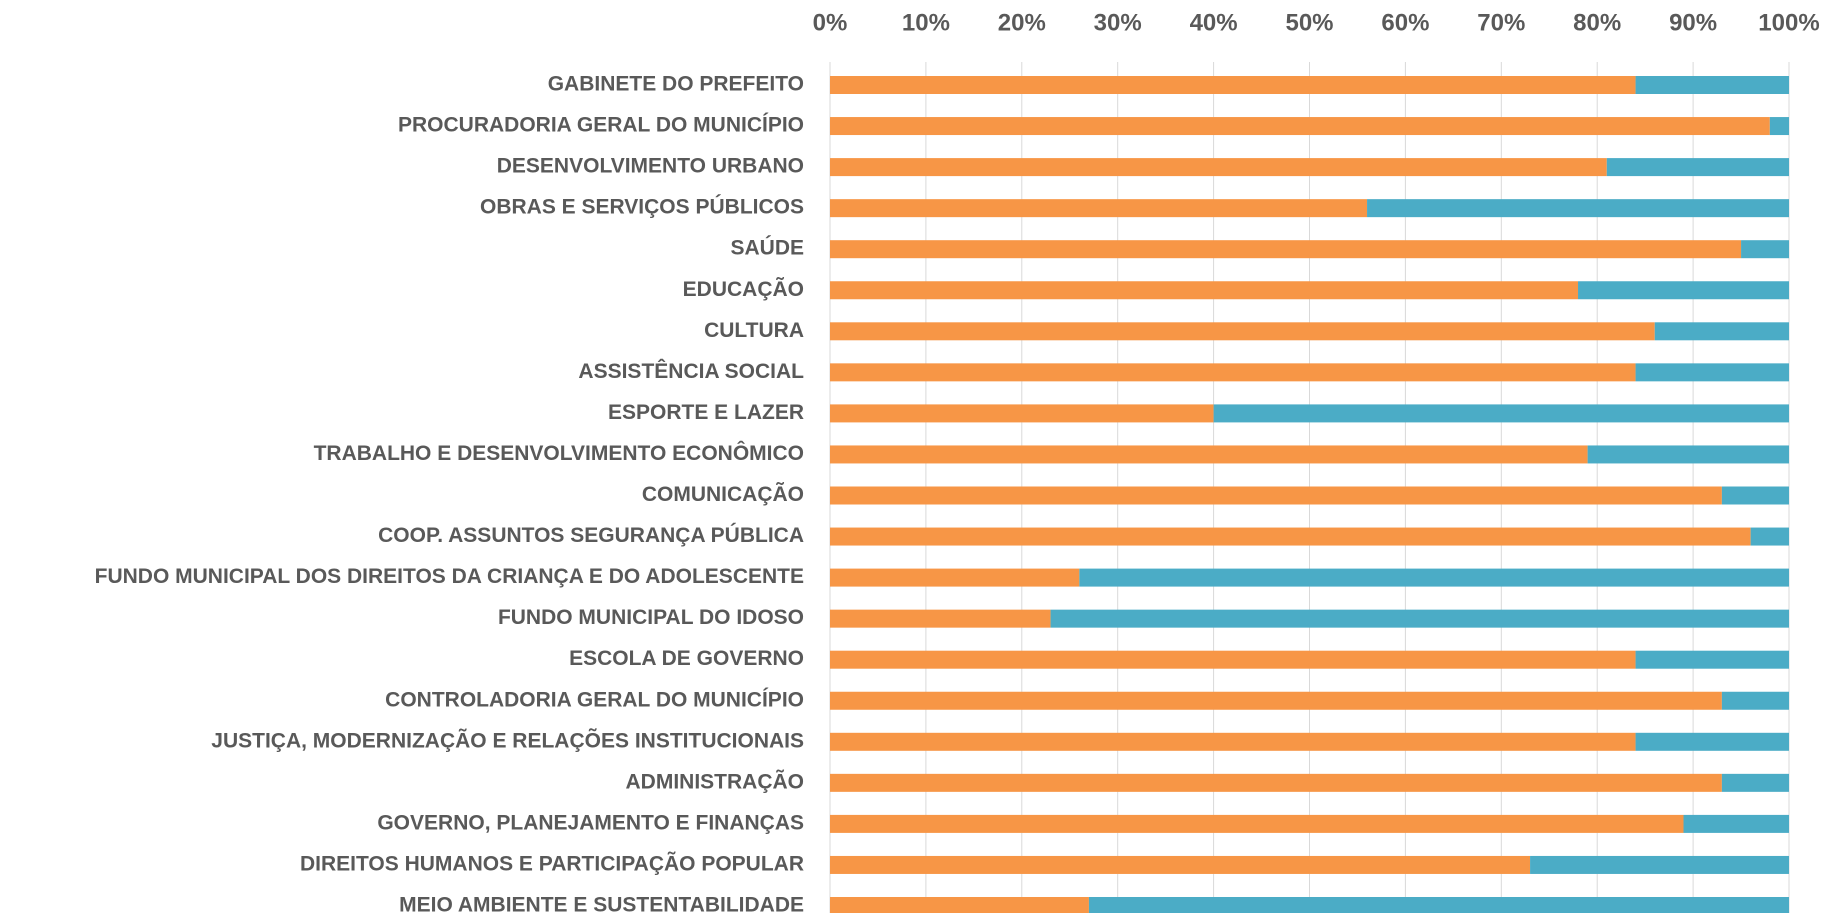  I want to click on x-tick-label: 50%, so click(1309, 22).